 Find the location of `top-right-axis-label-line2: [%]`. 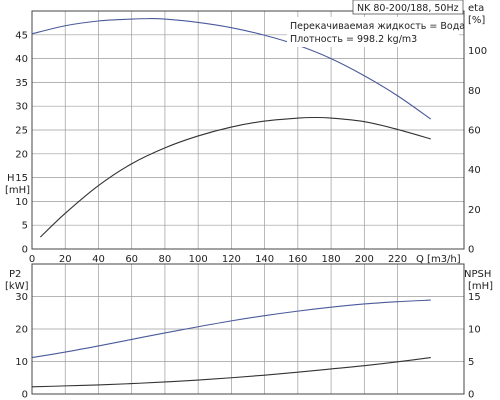

top-right-axis-label-line2: [%] is located at coordinates (476, 20).